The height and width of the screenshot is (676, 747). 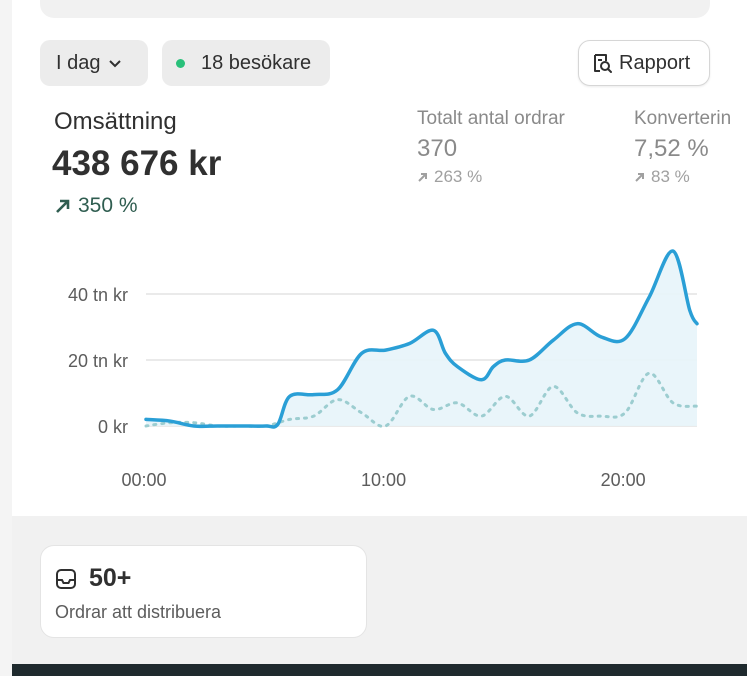 What do you see at coordinates (671, 148) in the screenshot?
I see `conversion-metric-value: 7,52 %` at bounding box center [671, 148].